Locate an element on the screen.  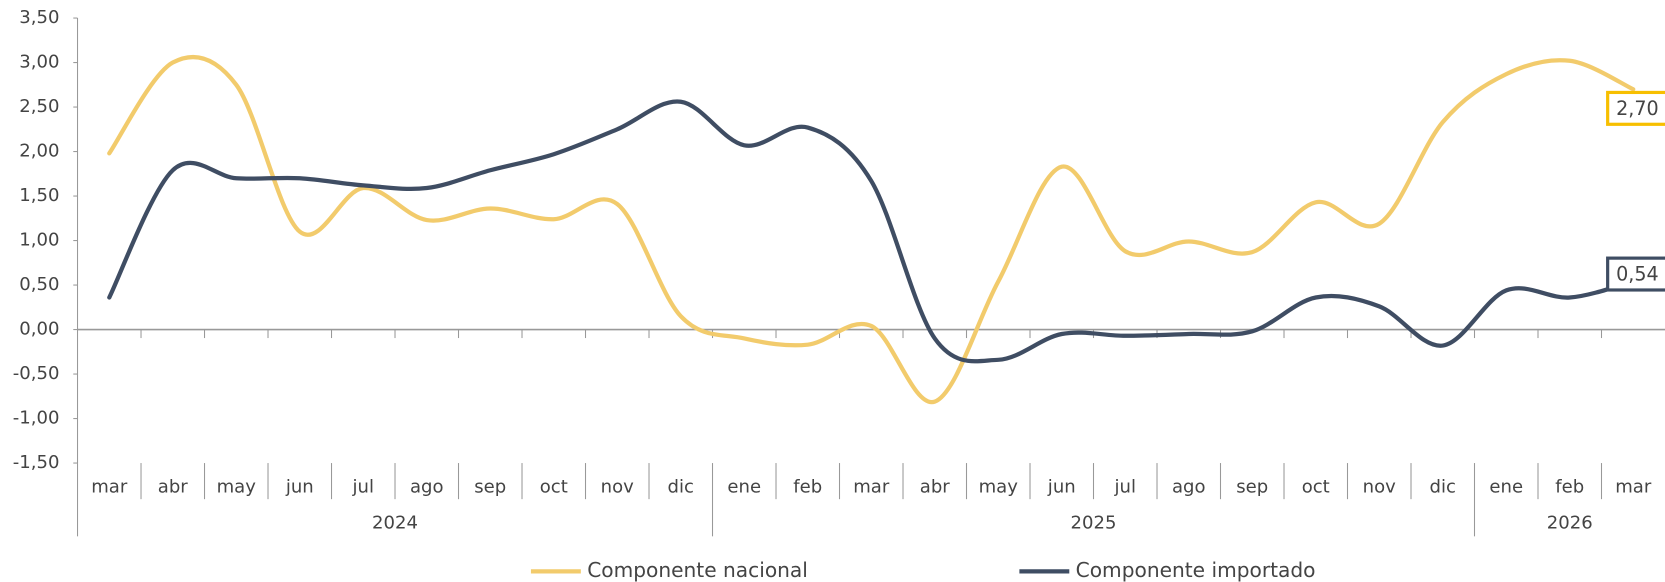
value-label: 0,54 is located at coordinates (1637, 274).